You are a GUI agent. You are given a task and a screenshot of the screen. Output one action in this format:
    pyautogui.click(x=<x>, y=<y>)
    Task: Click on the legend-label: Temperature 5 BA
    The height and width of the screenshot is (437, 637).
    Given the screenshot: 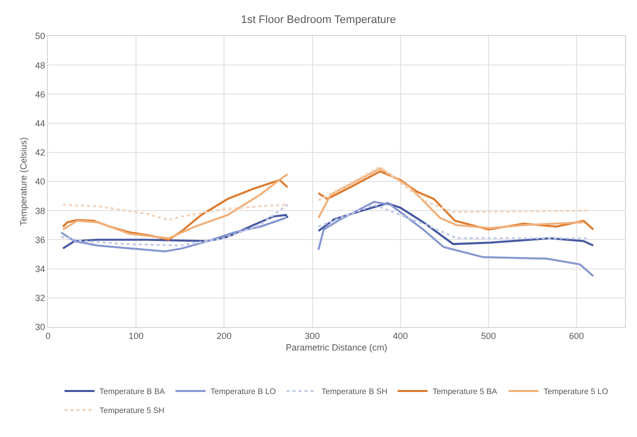 What is the action you would take?
    pyautogui.click(x=465, y=391)
    